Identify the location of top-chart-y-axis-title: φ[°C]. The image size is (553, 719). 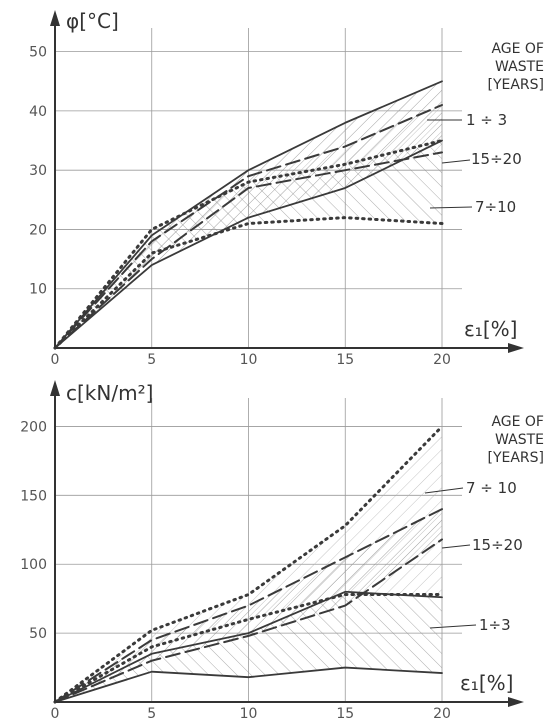
(92, 21).